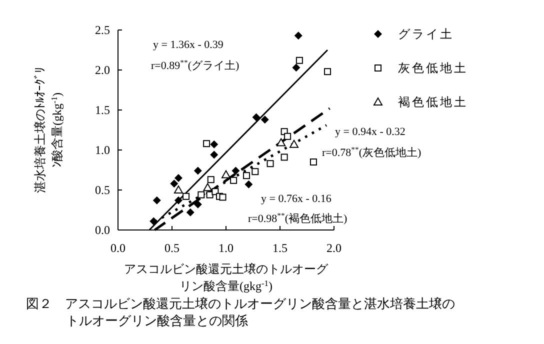 The height and width of the screenshot is (344, 544). What do you see at coordinates (226, 277) in the screenshot?
I see `x-axis-title: アスコルビン酸還元土壌のトルオーグリン酸含量(gkg$^{-1}$)` at bounding box center [226, 277].